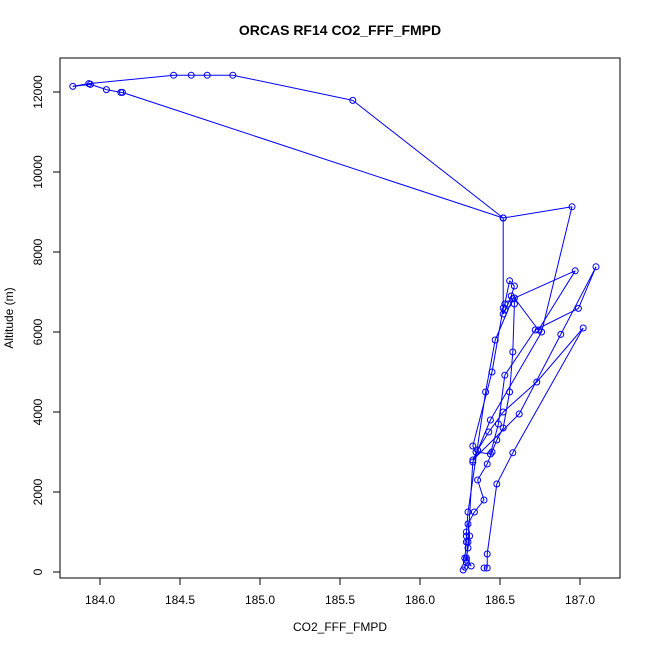 This screenshot has height=650, width=650. Describe the element at coordinates (38, 251) in the screenshot. I see `y-tick-label: 8000` at that location.